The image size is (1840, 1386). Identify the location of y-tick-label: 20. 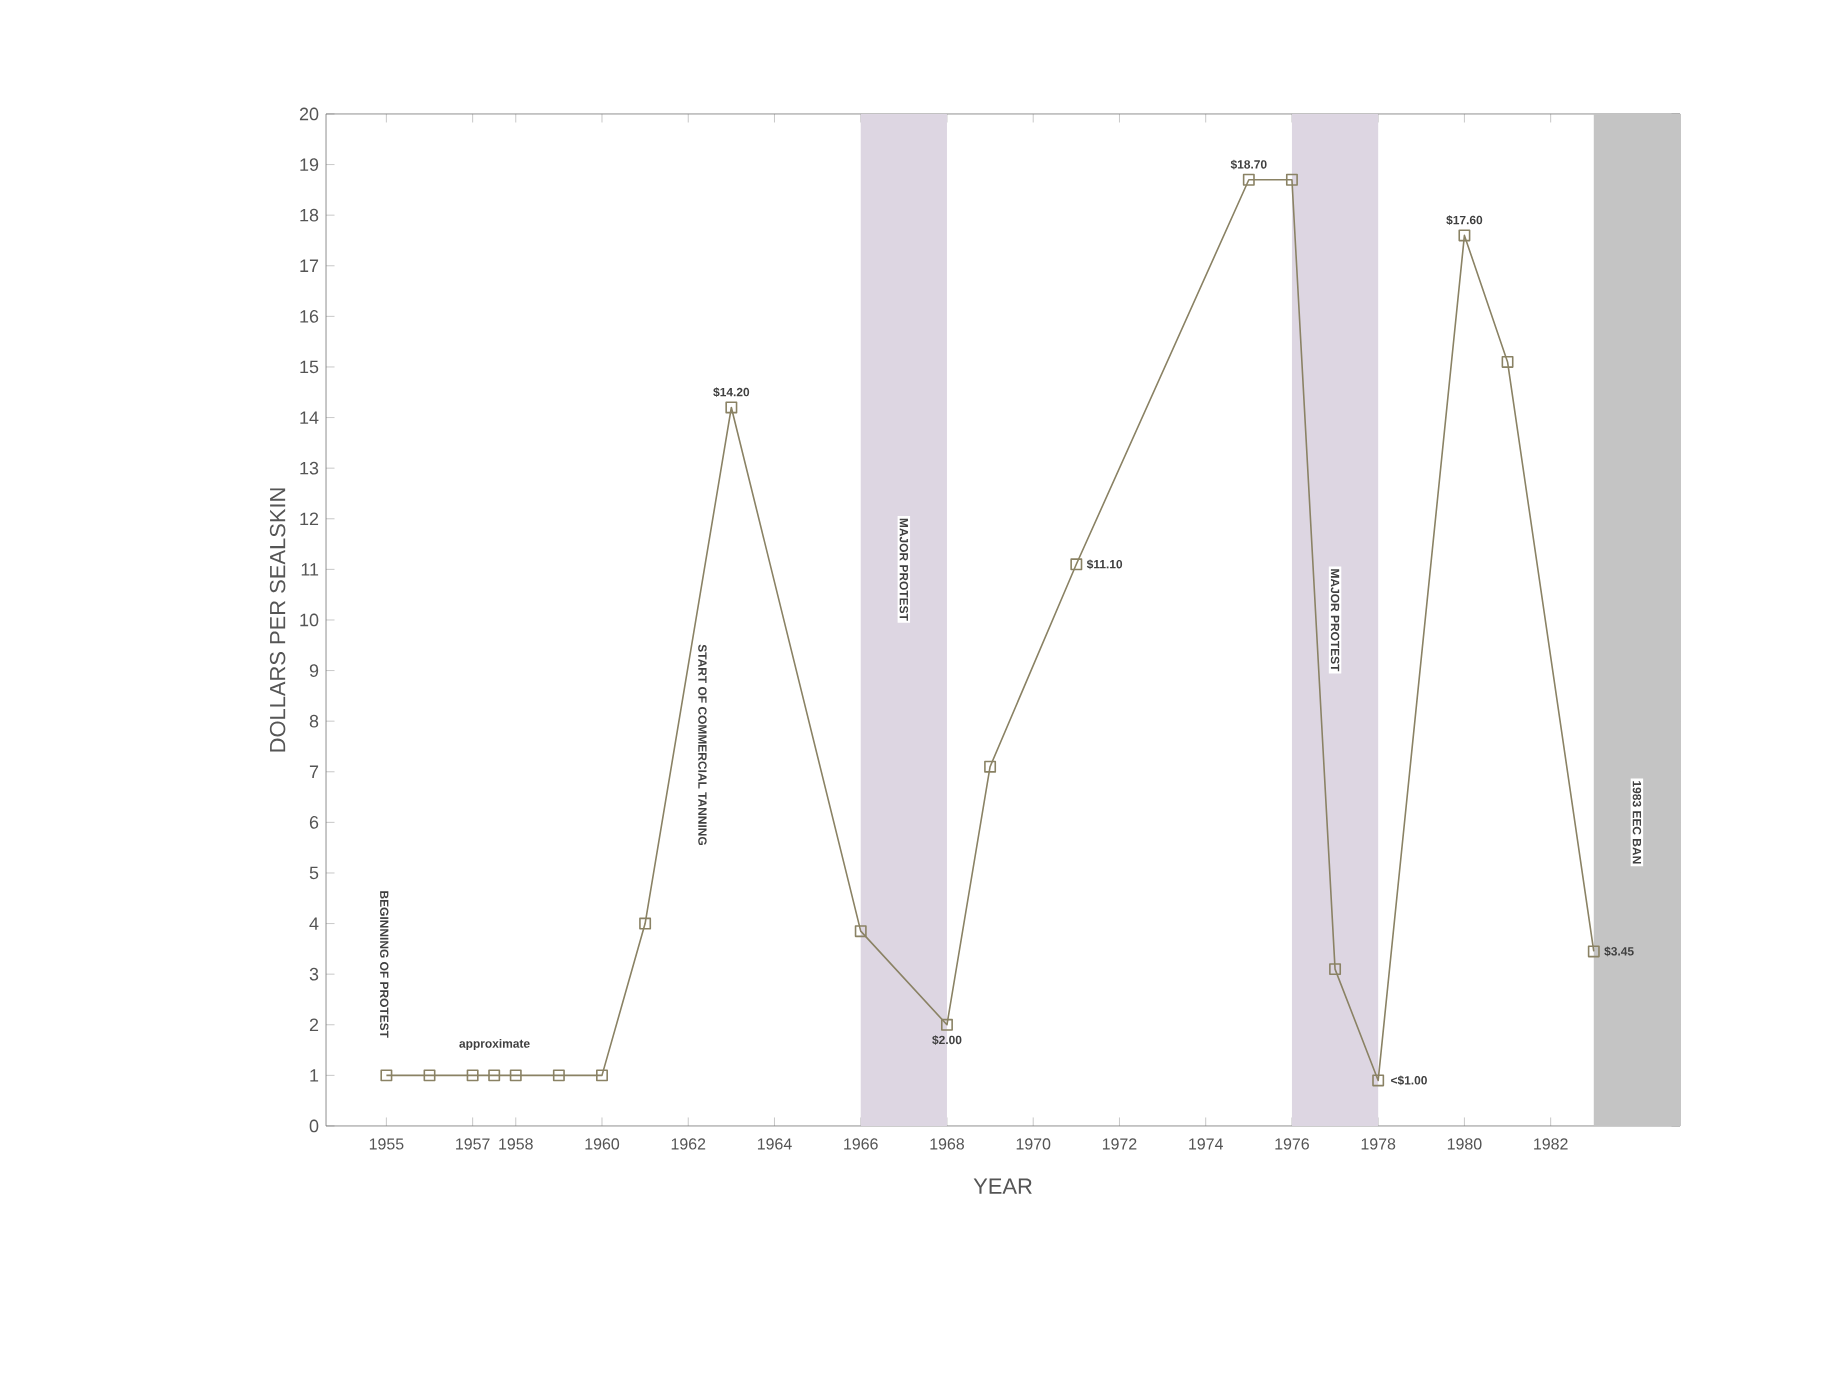
(309, 114).